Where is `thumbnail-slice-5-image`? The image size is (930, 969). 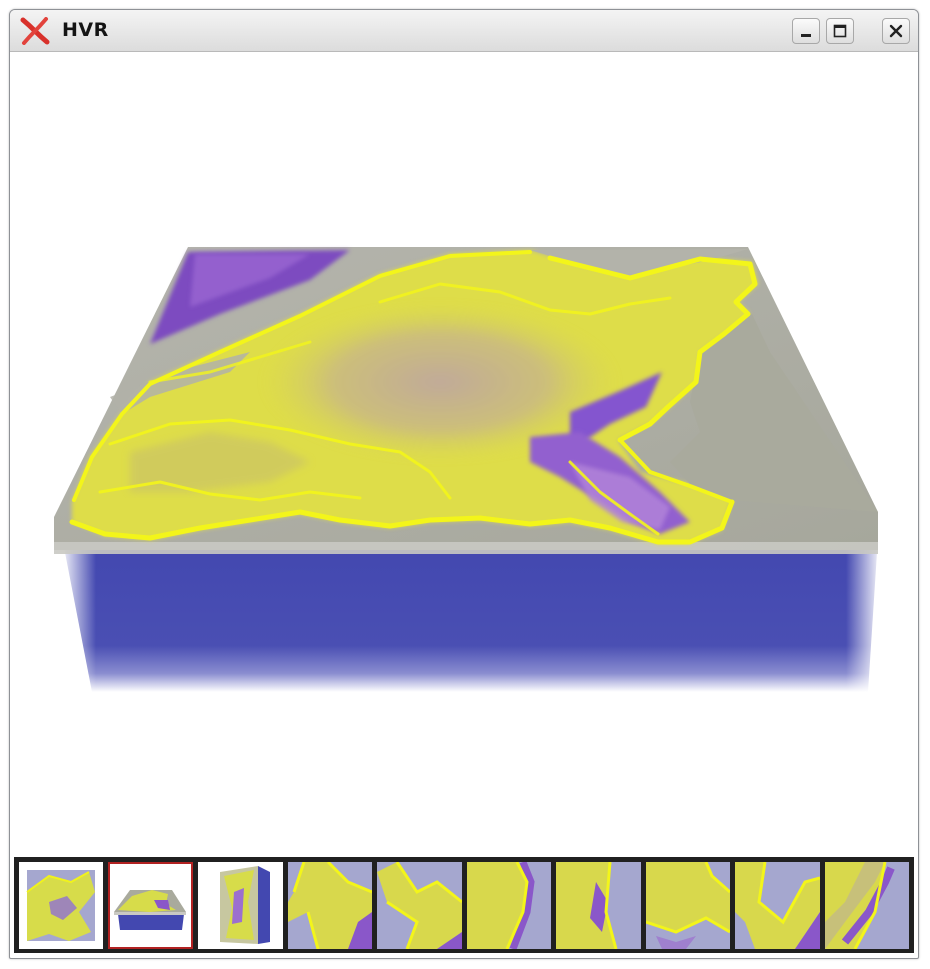
thumbnail-slice-5-image is located at coordinates (688, 905).